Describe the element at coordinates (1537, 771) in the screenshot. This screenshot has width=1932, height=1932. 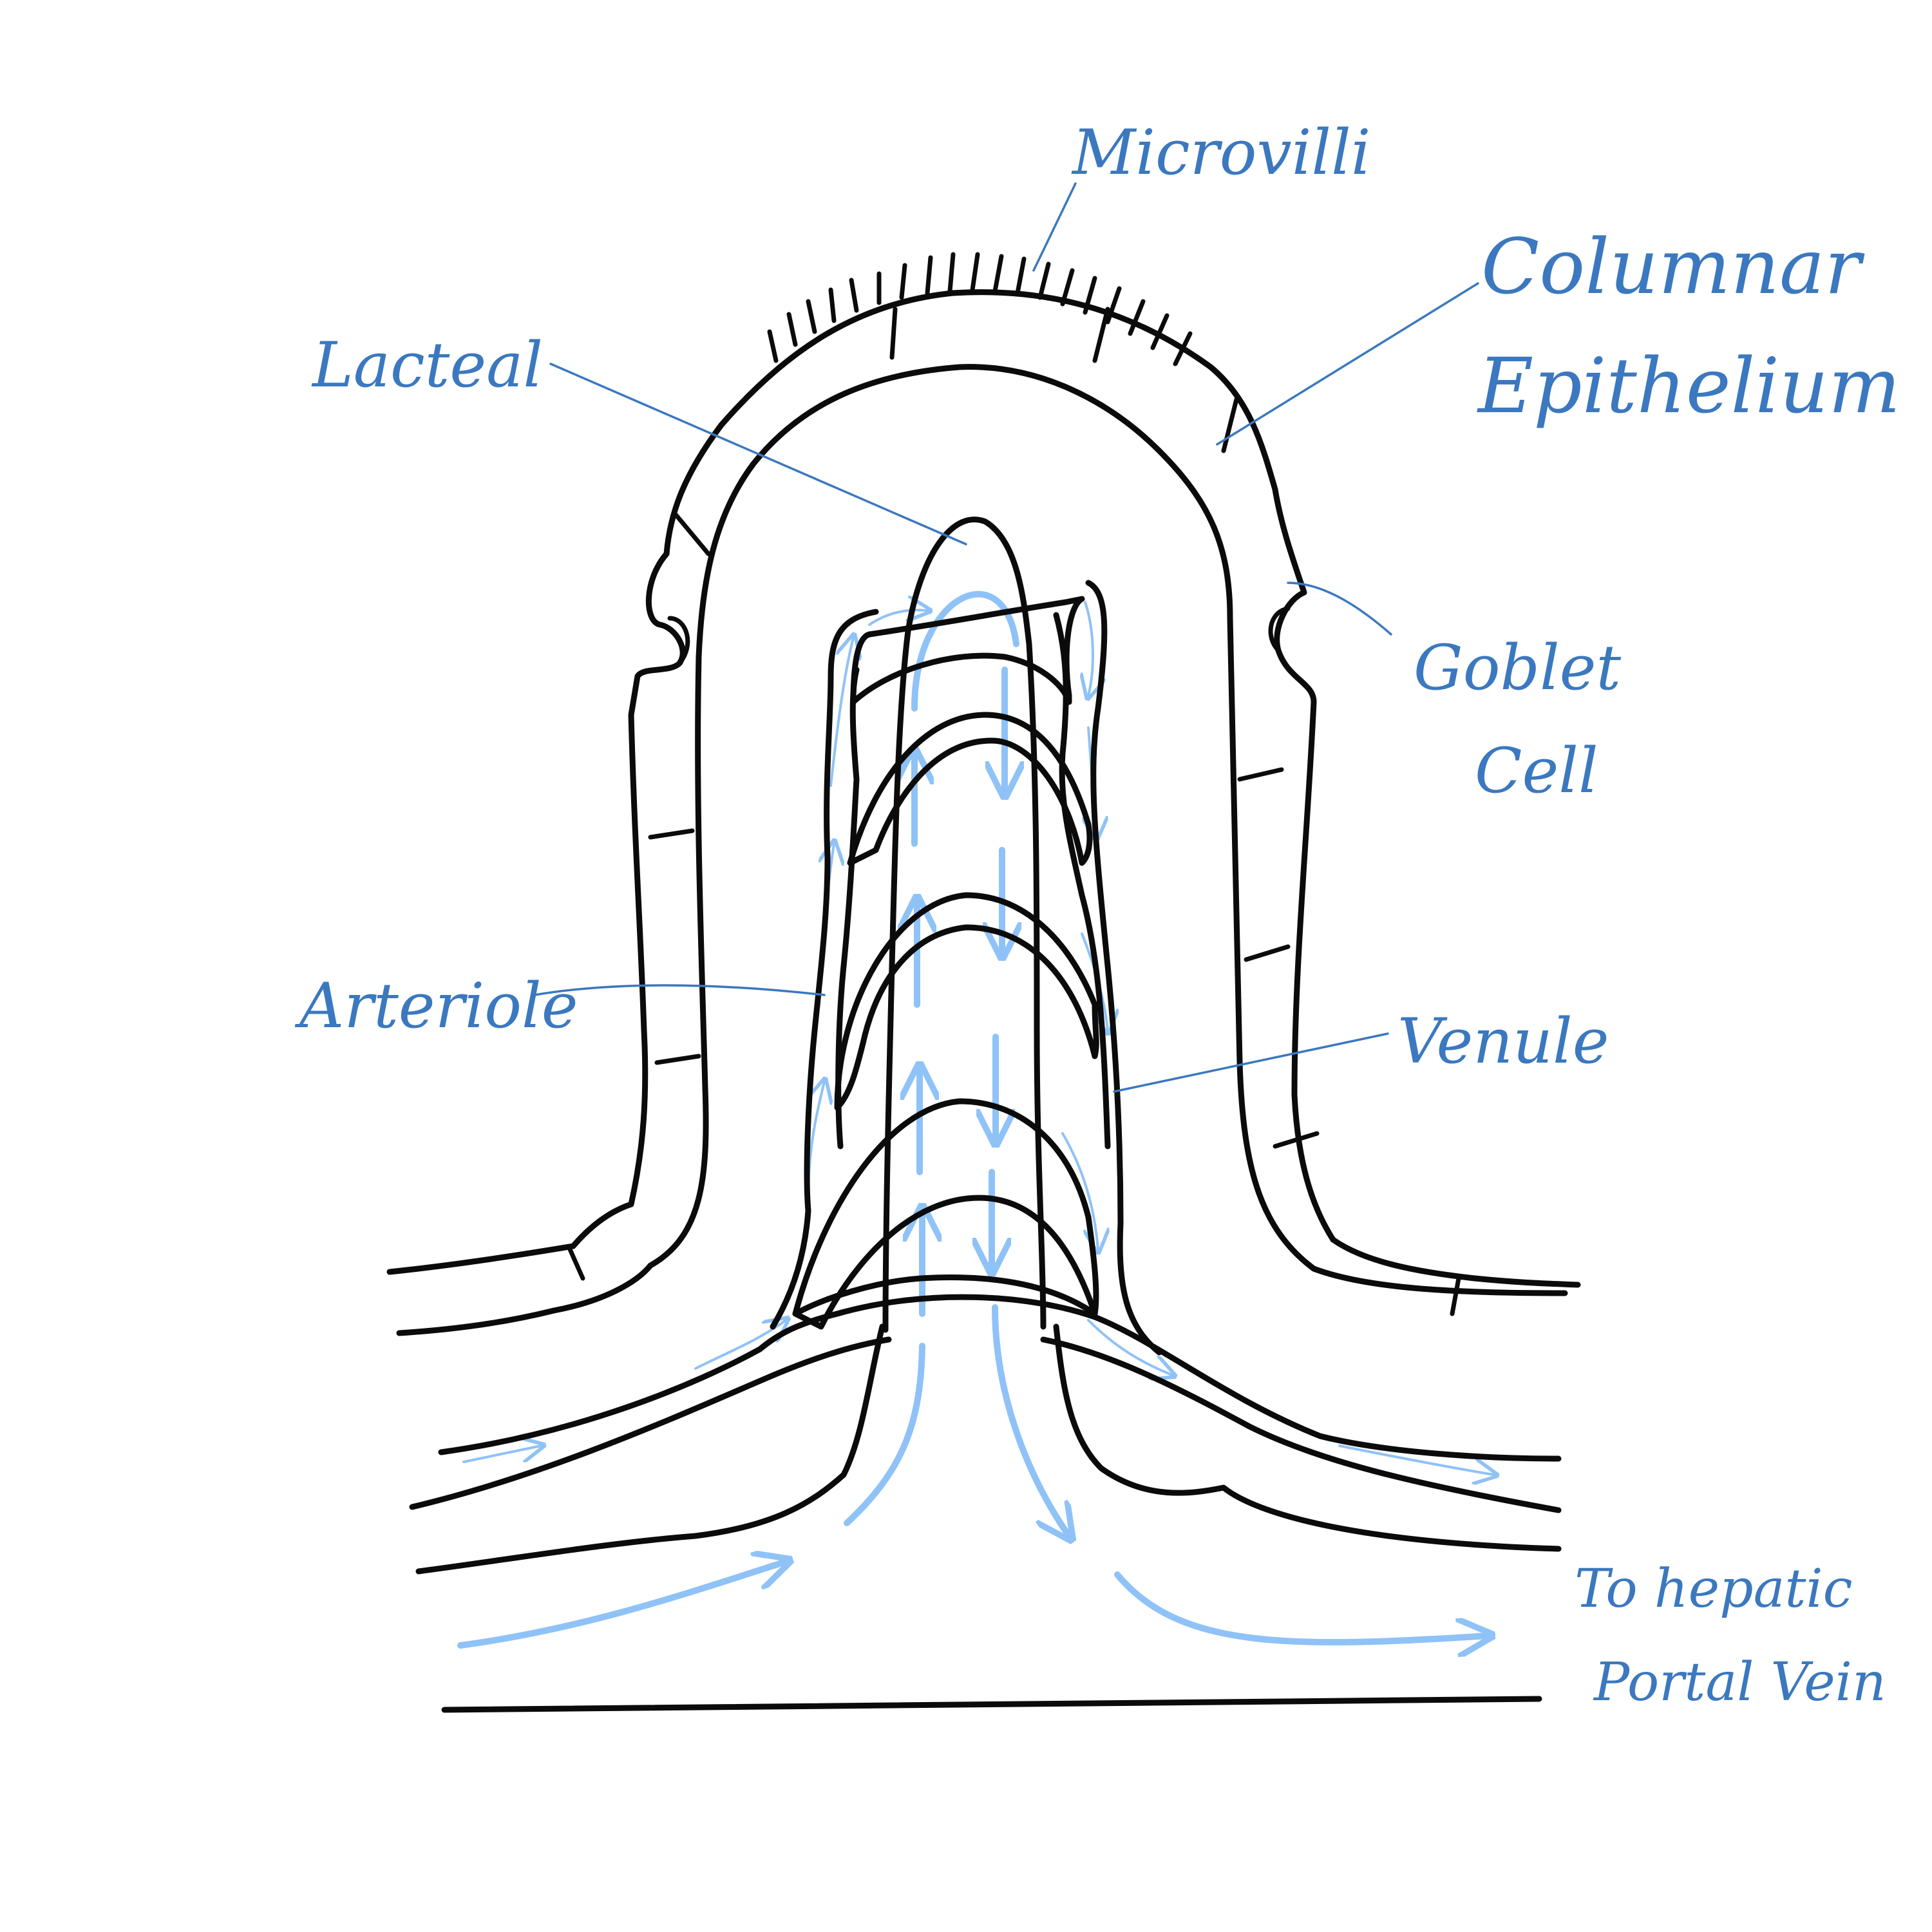
I see `goblet-label-line2: Cell` at that location.